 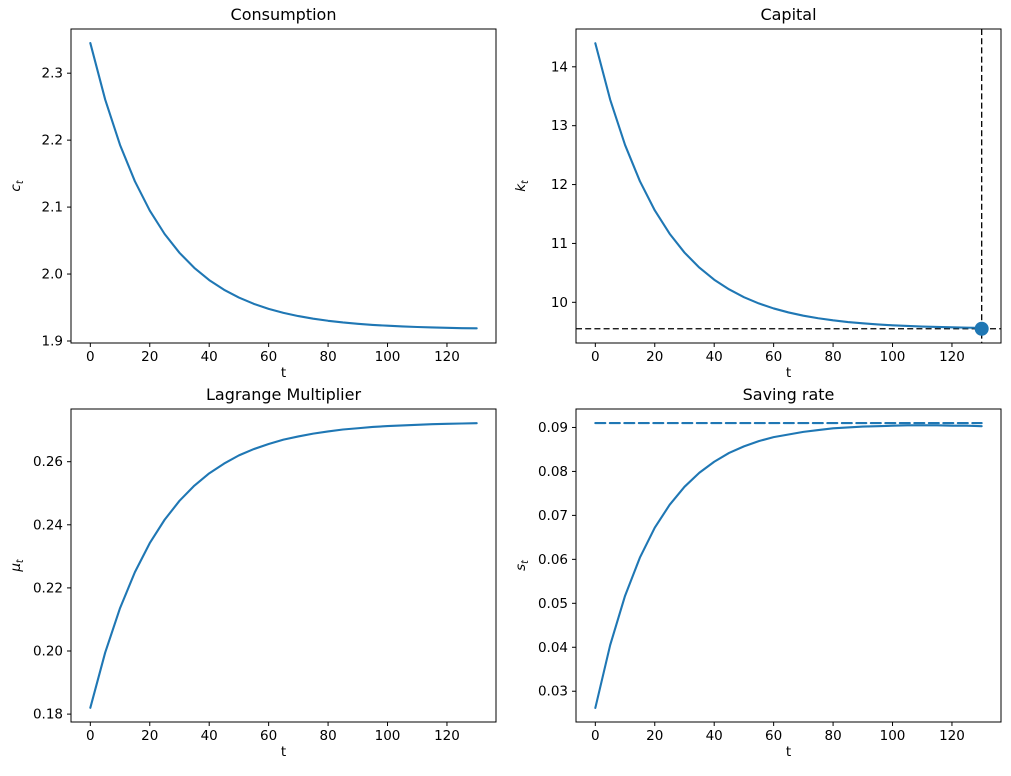 What do you see at coordinates (553, 648) in the screenshot?
I see `y-tick-label: 0.04` at bounding box center [553, 648].